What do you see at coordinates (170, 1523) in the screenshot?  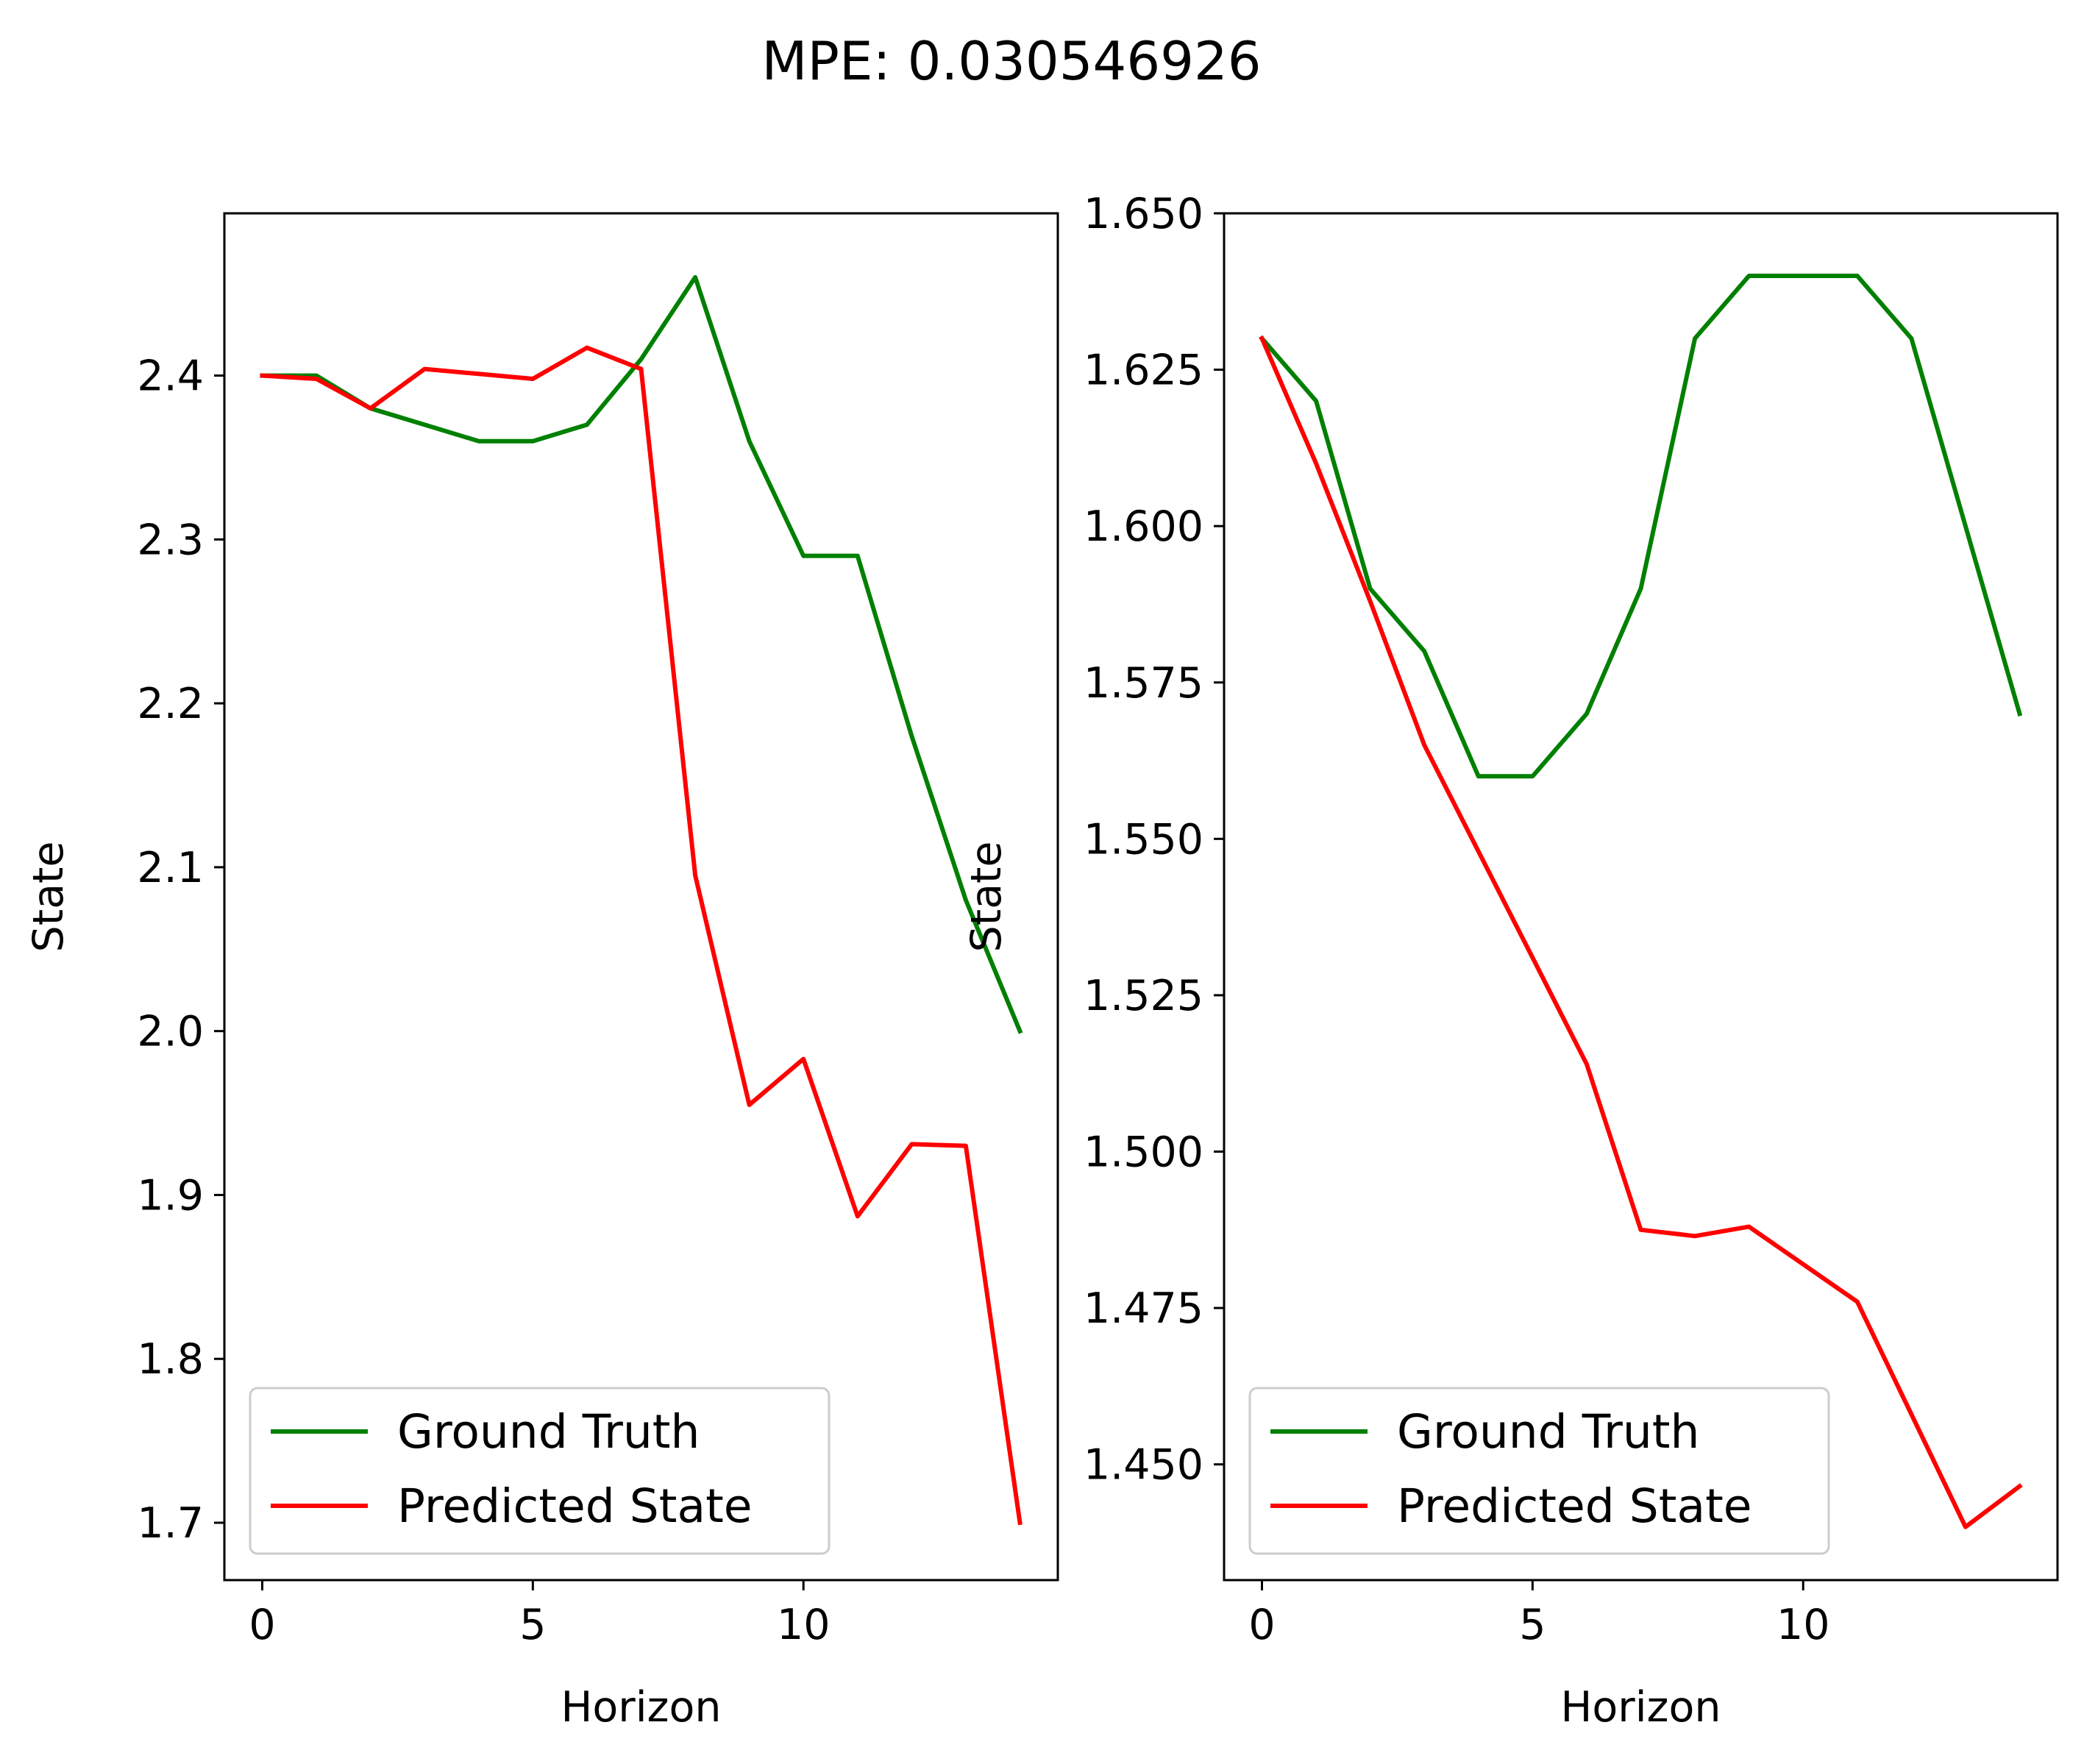 I see `y-tick-label: 1.7` at bounding box center [170, 1523].